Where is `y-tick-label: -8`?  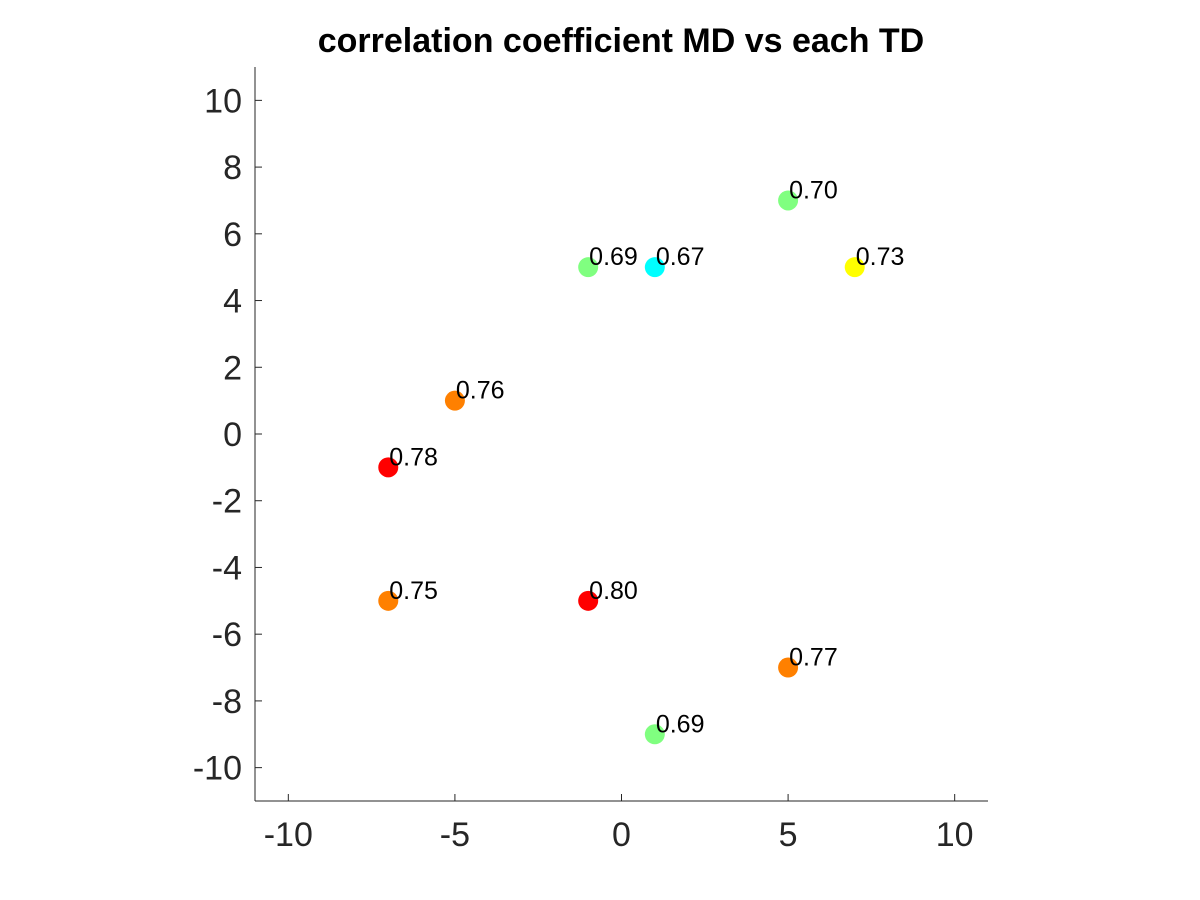 y-tick-label: -8 is located at coordinates (227, 702).